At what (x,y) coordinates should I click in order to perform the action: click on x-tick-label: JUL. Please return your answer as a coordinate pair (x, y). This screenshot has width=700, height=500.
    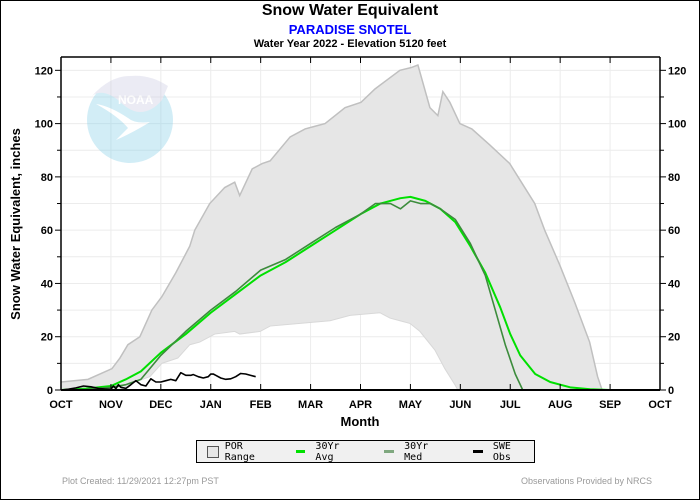
    Looking at the image, I should click on (510, 405).